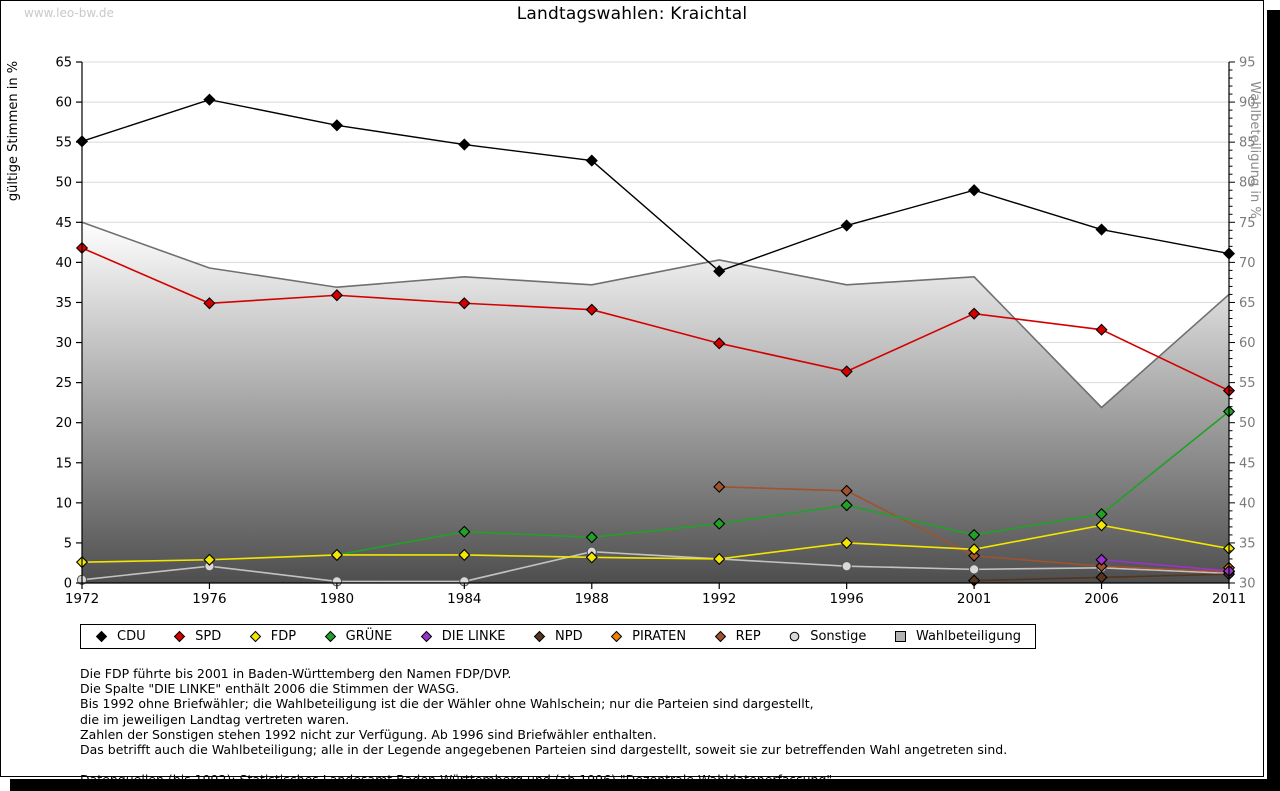 This screenshot has height=791, width=1280. I want to click on legend-label: SPD, so click(208, 636).